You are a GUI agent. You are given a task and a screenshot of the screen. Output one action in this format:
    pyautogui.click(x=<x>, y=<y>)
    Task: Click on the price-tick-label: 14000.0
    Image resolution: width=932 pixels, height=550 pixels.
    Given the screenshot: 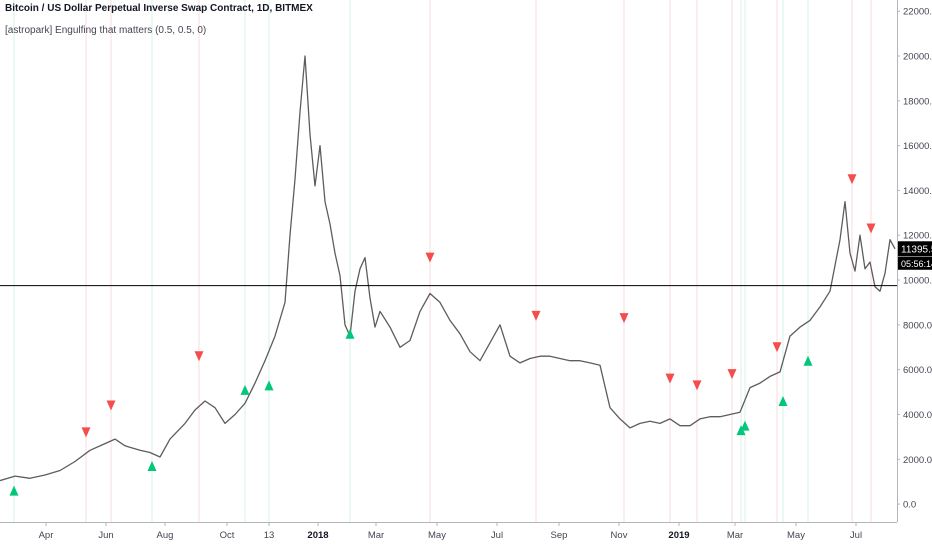 What is the action you would take?
    pyautogui.click(x=917, y=191)
    